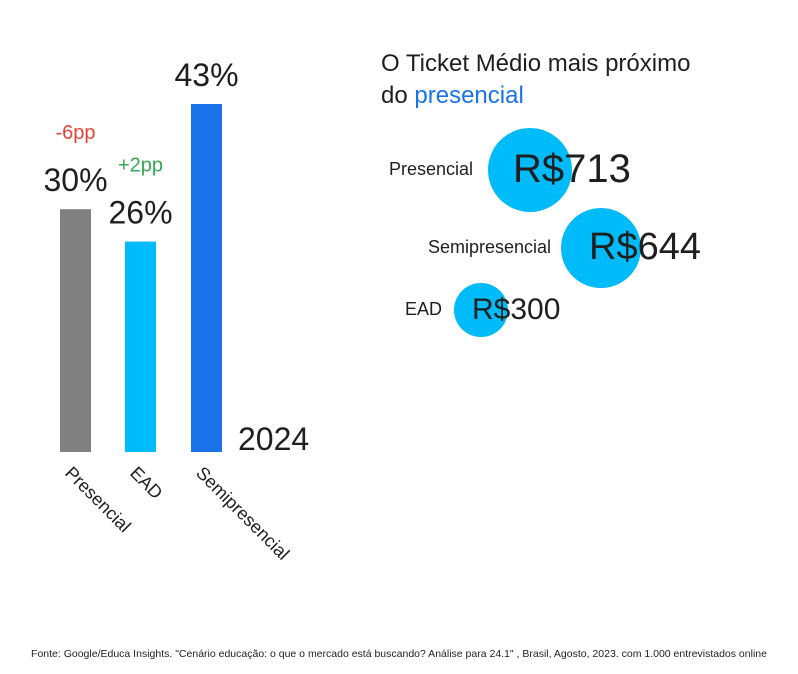 The width and height of the screenshot is (798, 674). I want to click on ticket-title-highlight: presencial, so click(469, 95).